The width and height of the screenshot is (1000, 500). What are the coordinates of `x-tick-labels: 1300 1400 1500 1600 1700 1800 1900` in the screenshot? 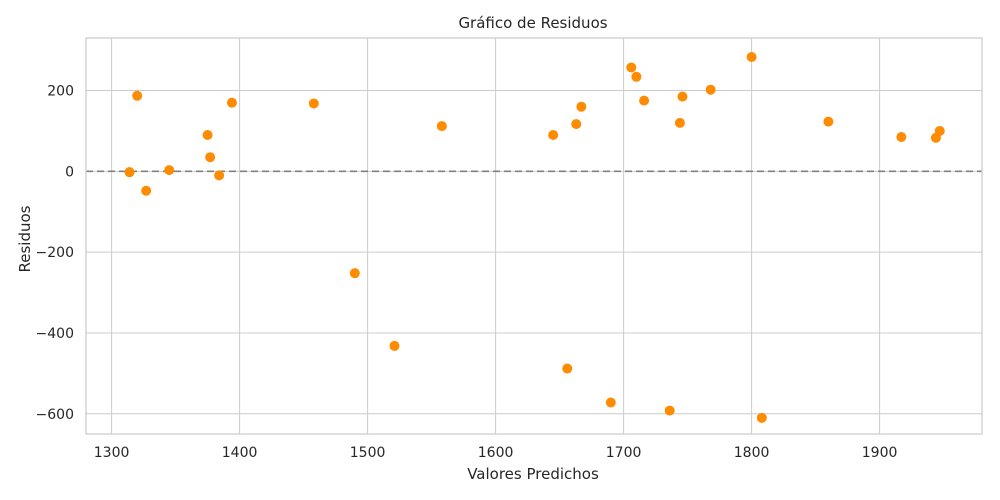 It's located at (496, 453).